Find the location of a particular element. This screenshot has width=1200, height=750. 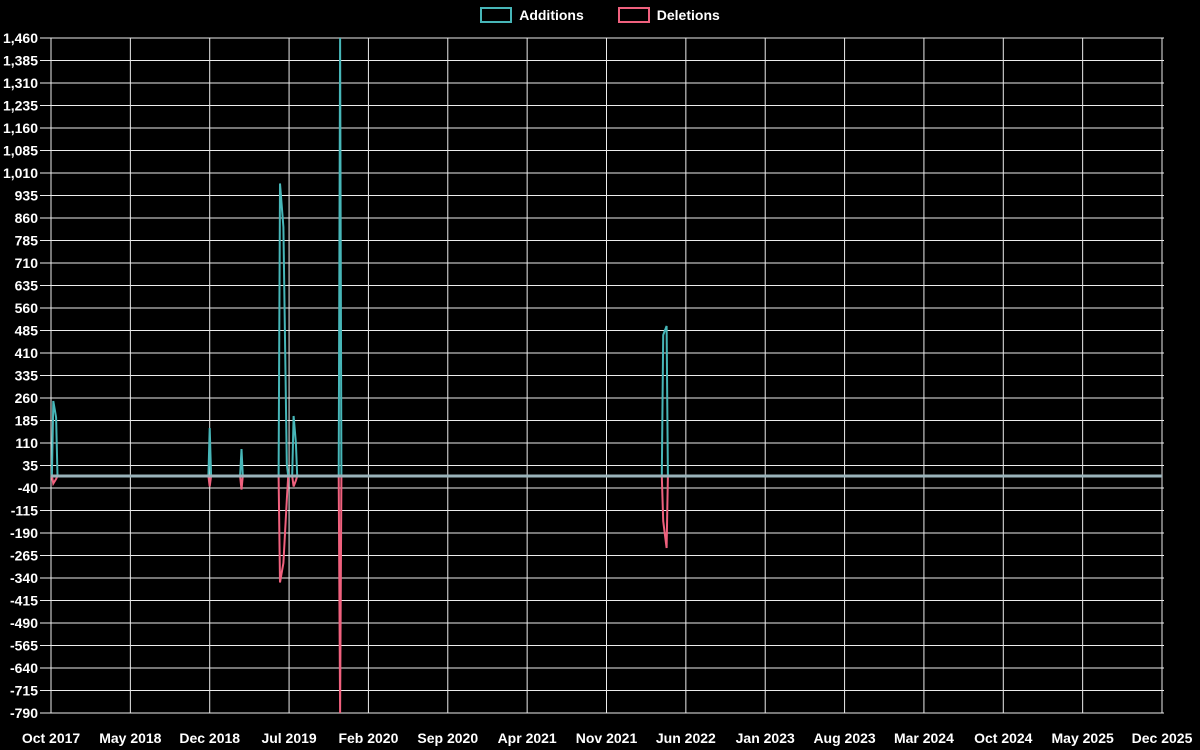

x-tick-label: Jan 2023 is located at coordinates (765, 738).